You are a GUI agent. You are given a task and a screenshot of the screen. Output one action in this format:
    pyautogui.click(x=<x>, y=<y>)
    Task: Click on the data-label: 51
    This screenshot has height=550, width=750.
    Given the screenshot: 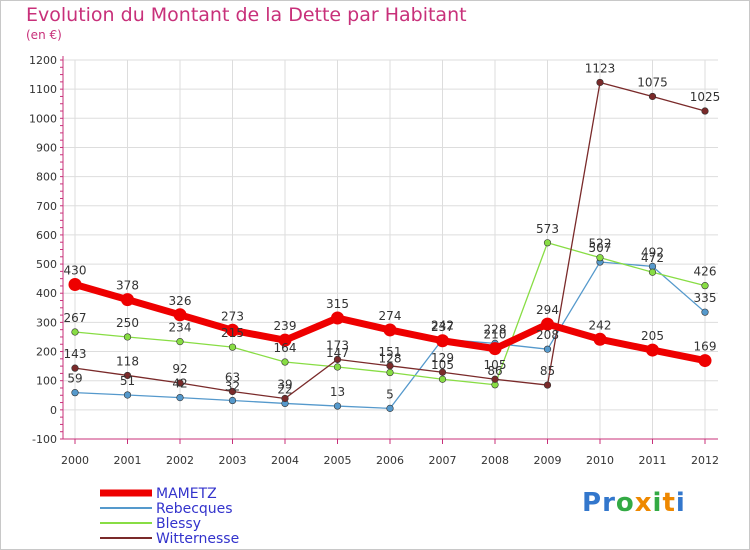 What is the action you would take?
    pyautogui.click(x=127, y=381)
    